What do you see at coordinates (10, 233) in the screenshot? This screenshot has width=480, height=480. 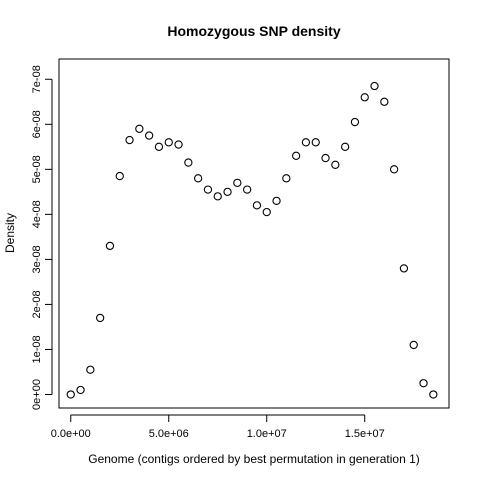 I see `y-axis-label: Density` at bounding box center [10, 233].